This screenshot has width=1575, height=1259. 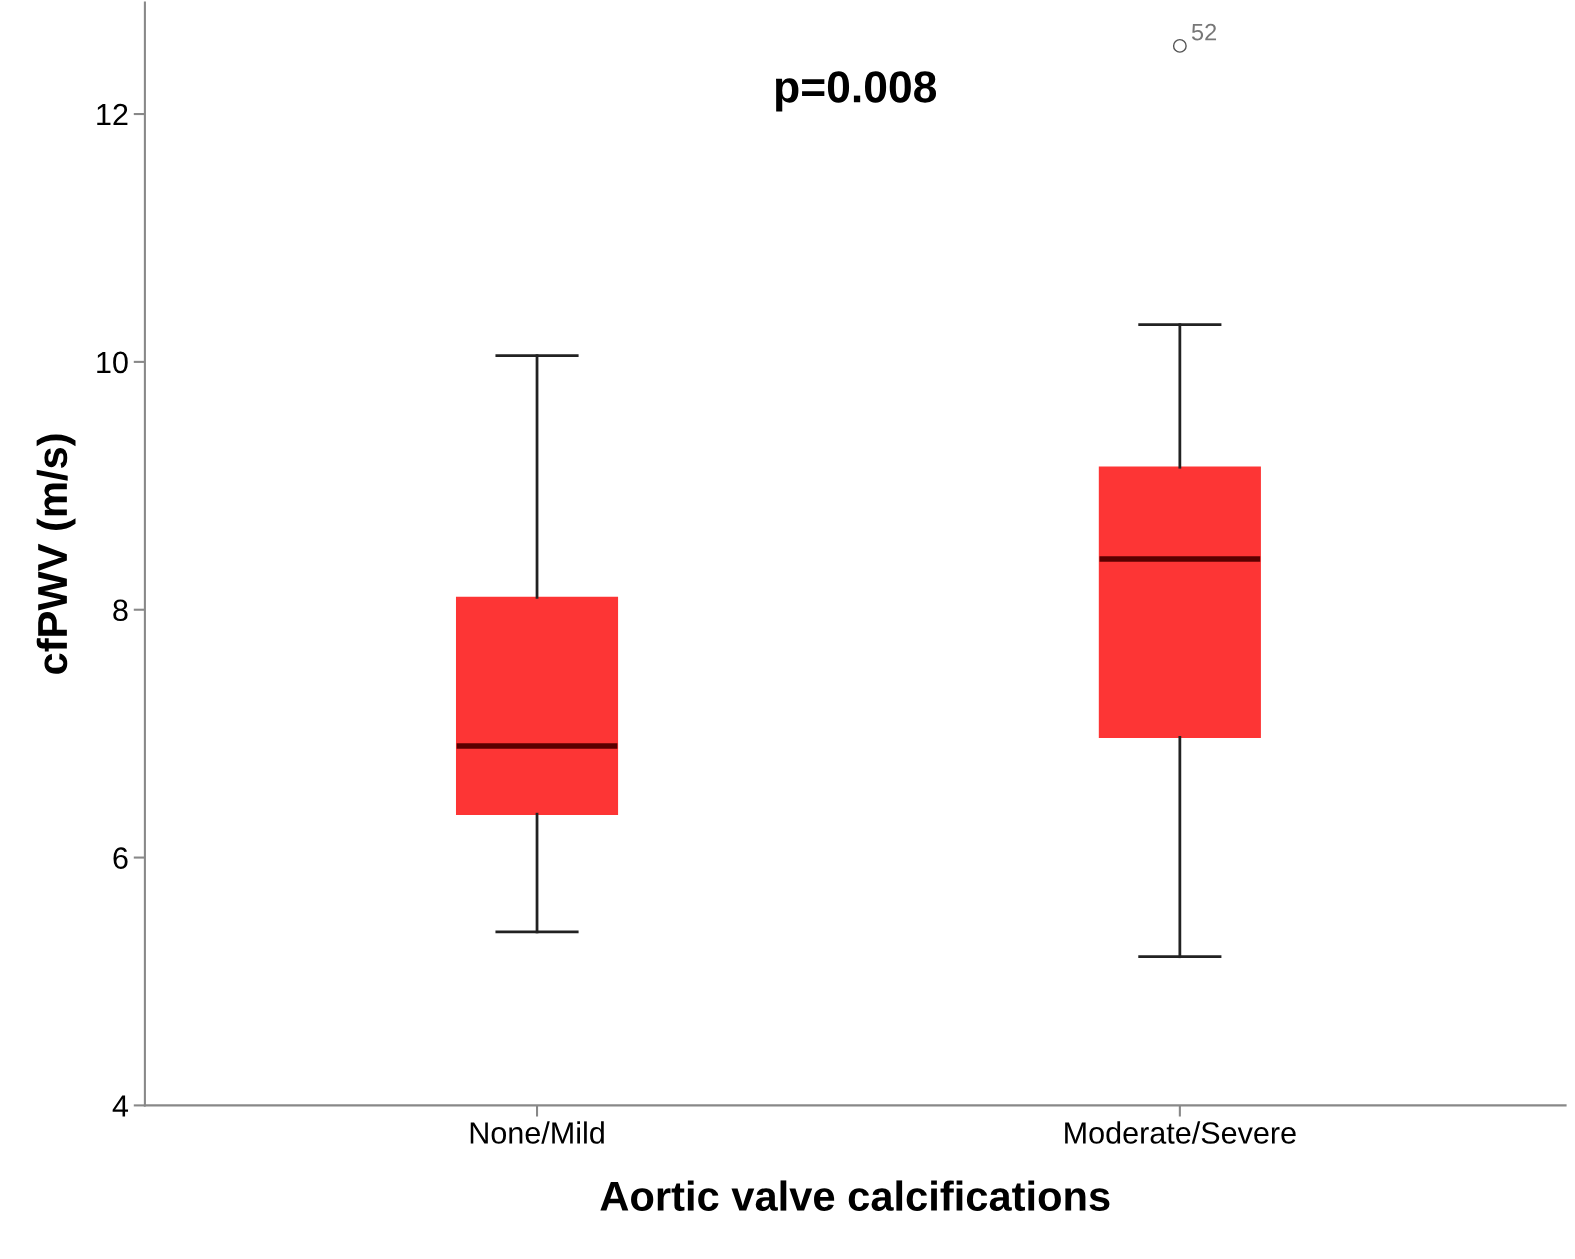 I want to click on x-axis-title: Aortic valve calcifications, so click(x=855, y=1196).